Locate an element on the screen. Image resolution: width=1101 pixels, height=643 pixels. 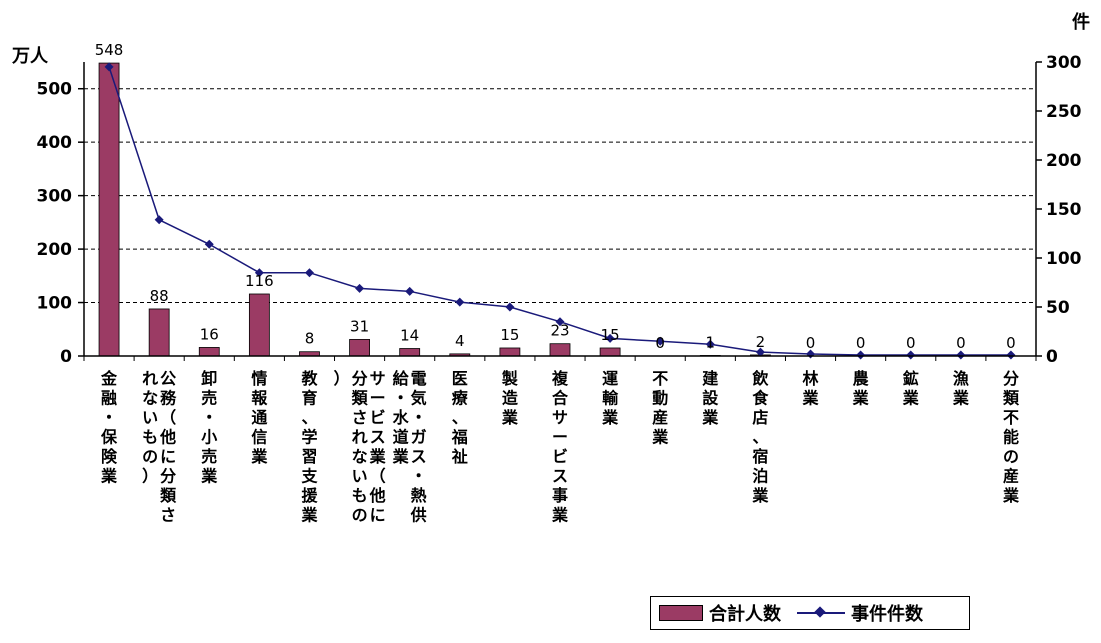
legend: 合計人数 事件件数 is located at coordinates (810, 613).